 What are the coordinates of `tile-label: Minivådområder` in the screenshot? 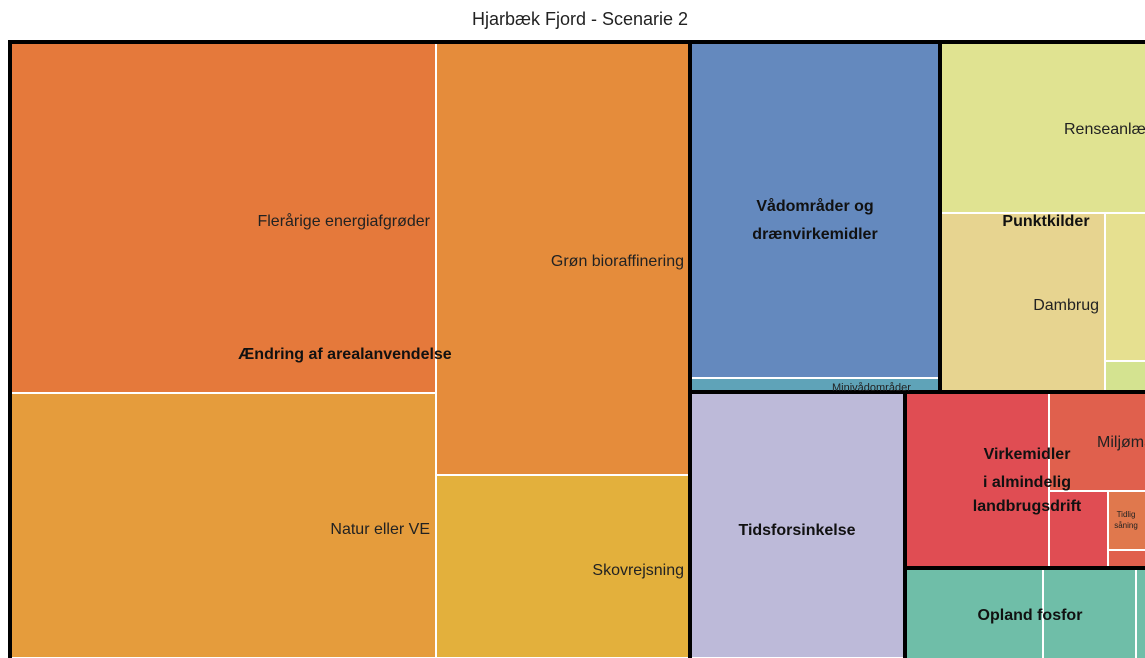 It's located at (871, 388).